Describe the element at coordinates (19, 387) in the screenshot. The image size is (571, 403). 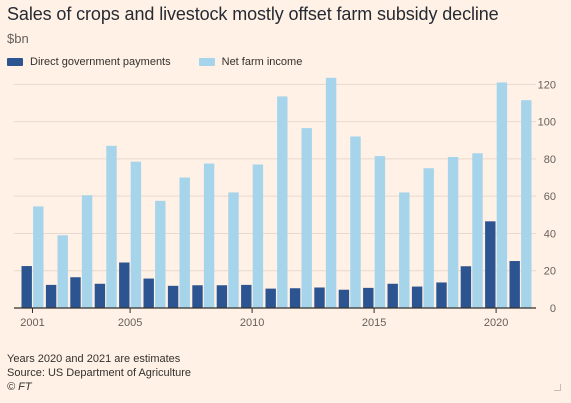
I see `footnote-copyright: © FT` at that location.